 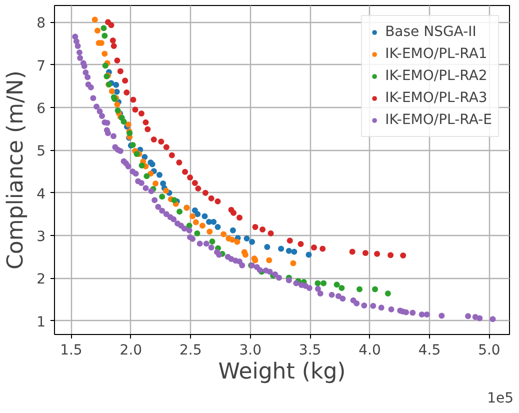 I want to click on legend-label: IK-EMO/PL-RA3, so click(x=436, y=98).